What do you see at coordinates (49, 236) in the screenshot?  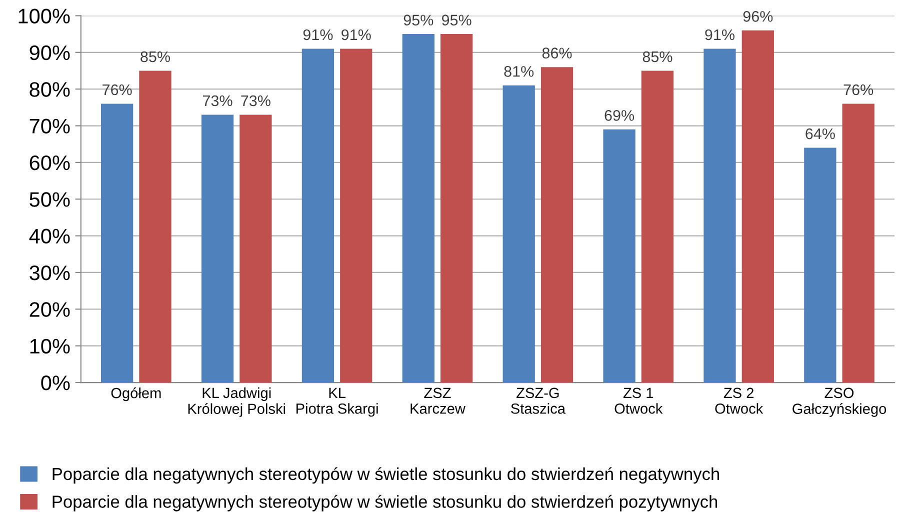 I see `y-tick-label: 40%` at bounding box center [49, 236].